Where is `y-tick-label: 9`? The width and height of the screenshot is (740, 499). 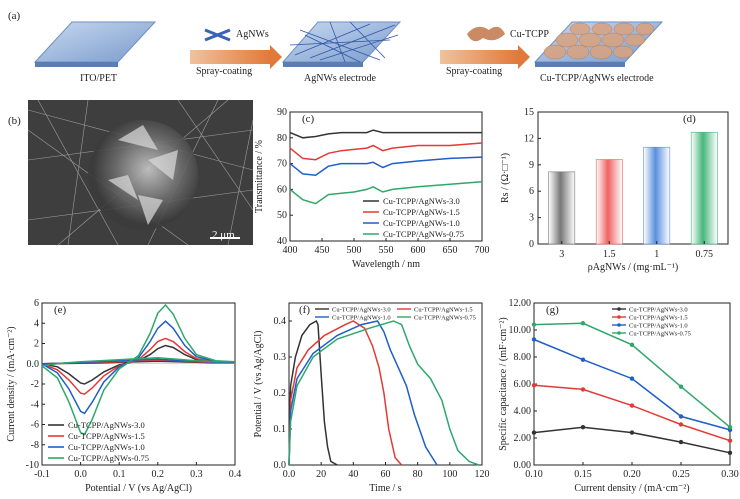 y-tick-label: 9 is located at coordinates (531, 165).